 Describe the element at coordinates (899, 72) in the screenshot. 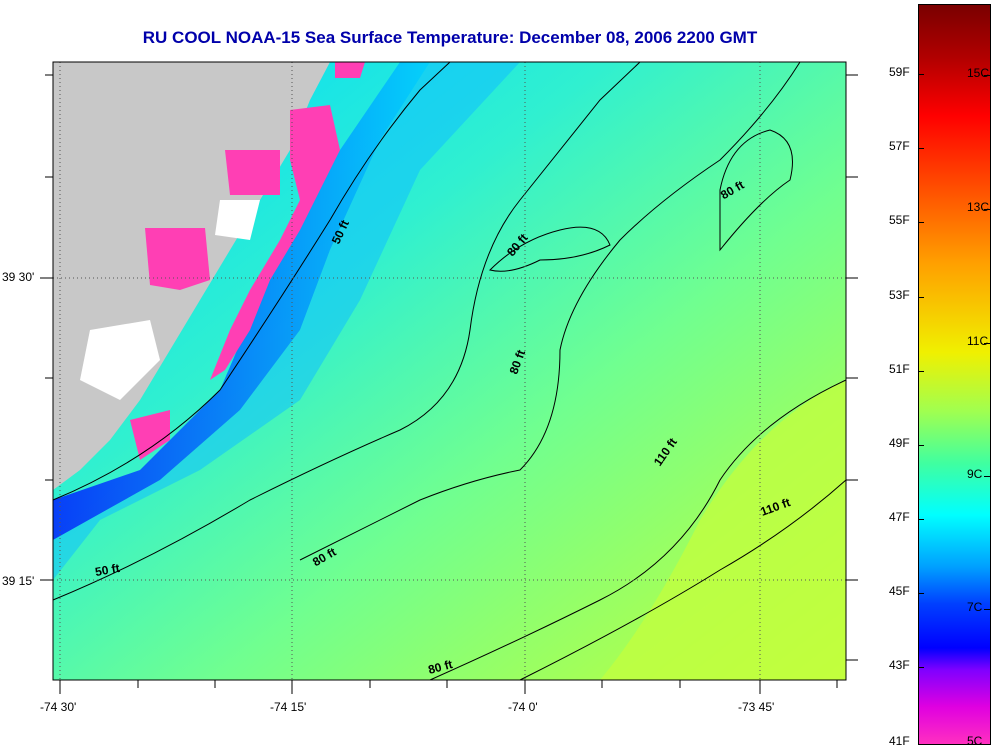

I see `colorbar-f-label: 59F` at that location.